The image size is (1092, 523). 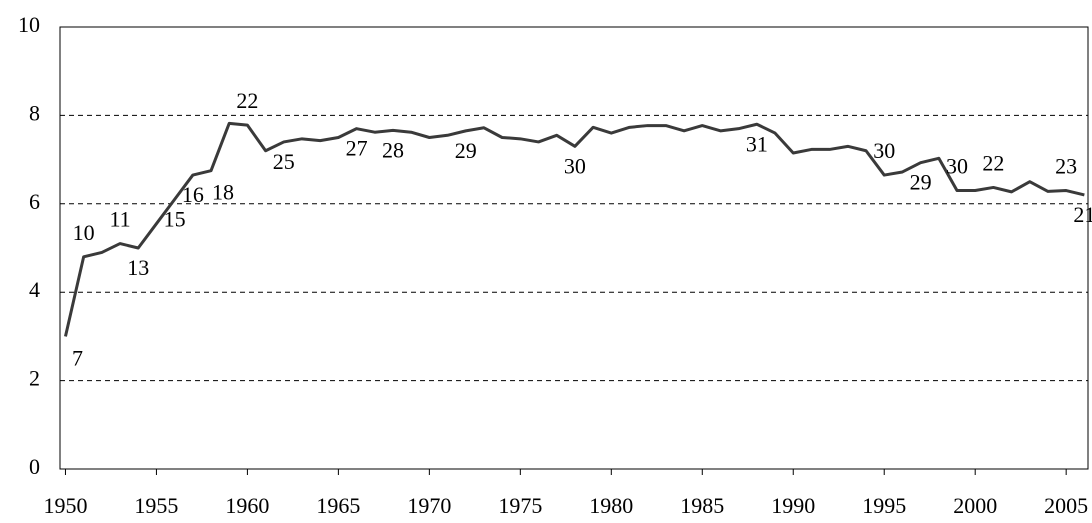 What do you see at coordinates (34, 289) in the screenshot?
I see `y-tick-label: 4` at bounding box center [34, 289].